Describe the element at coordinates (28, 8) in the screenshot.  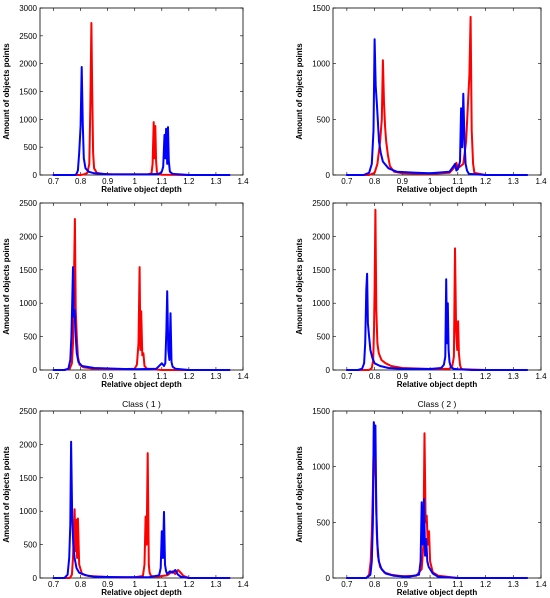
I see `y-tick-label: 3000` at that location.